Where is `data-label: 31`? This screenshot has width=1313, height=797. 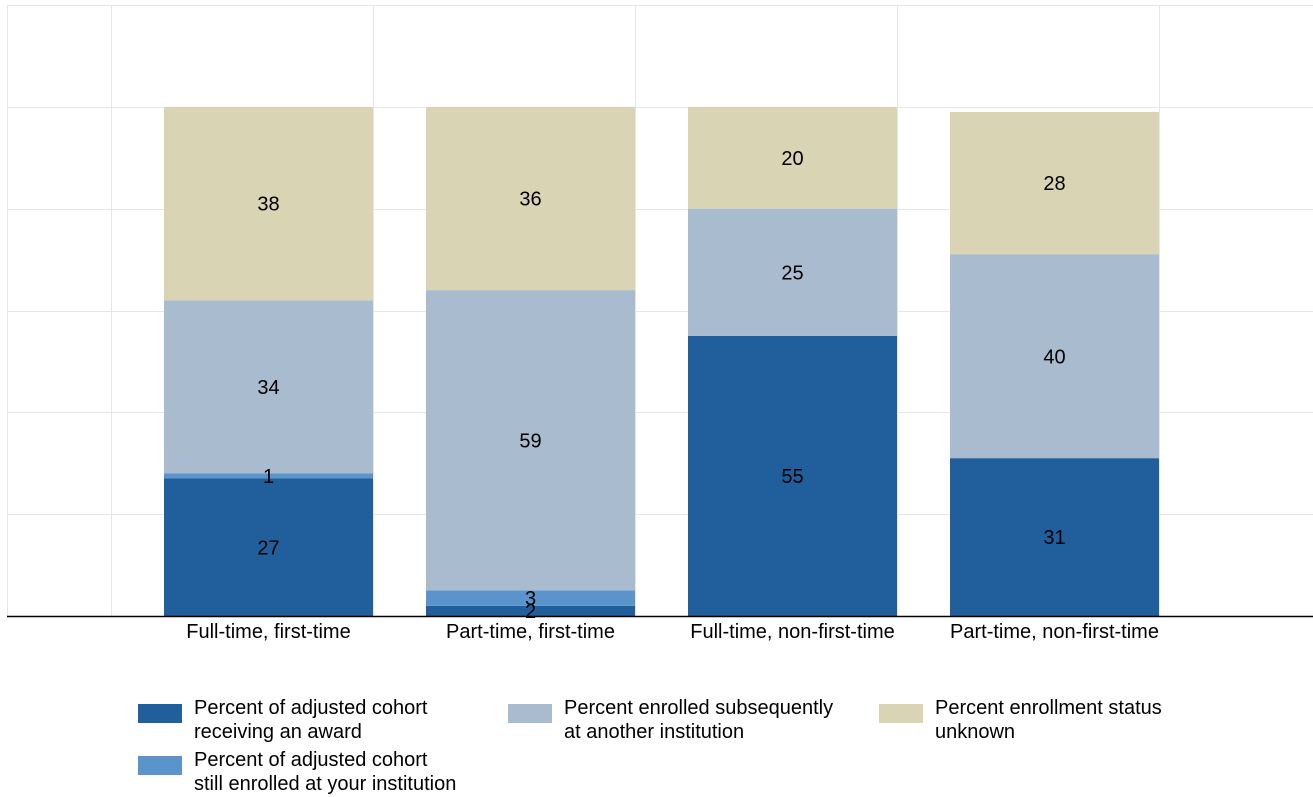
data-label: 31 is located at coordinates (1054, 538).